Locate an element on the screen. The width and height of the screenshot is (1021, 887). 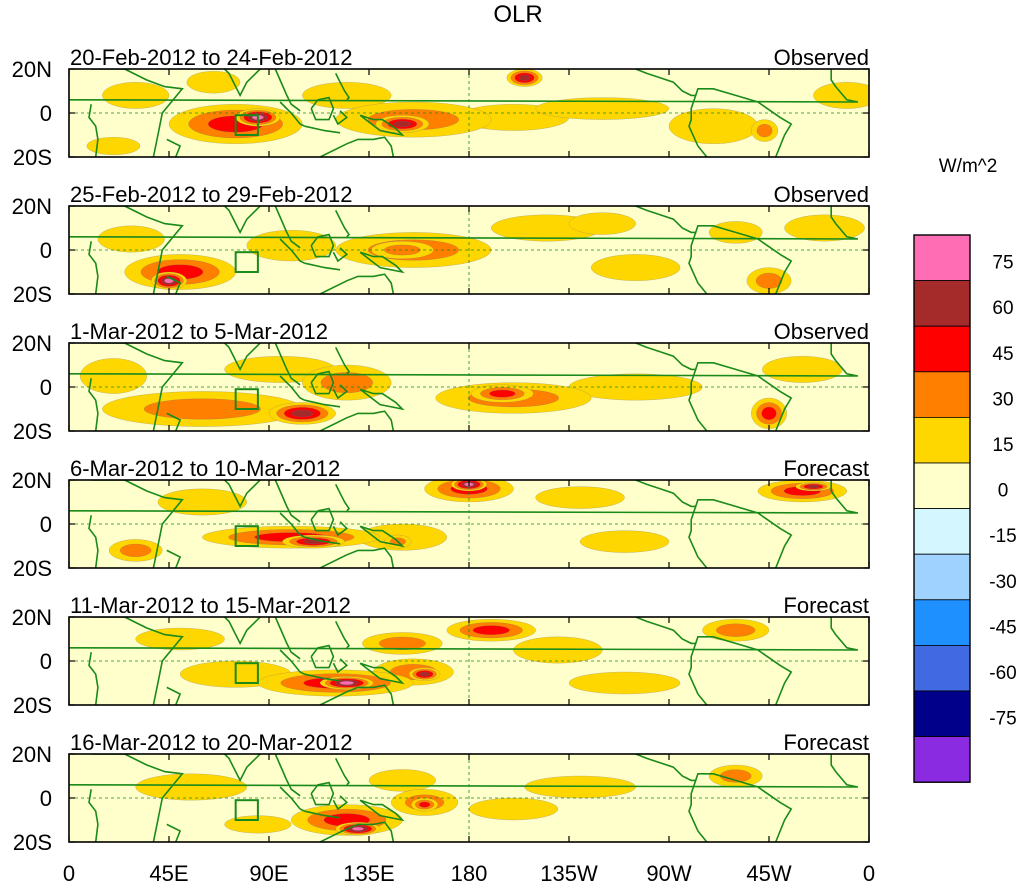
colorbar-label: -75 is located at coordinates (1002, 719).